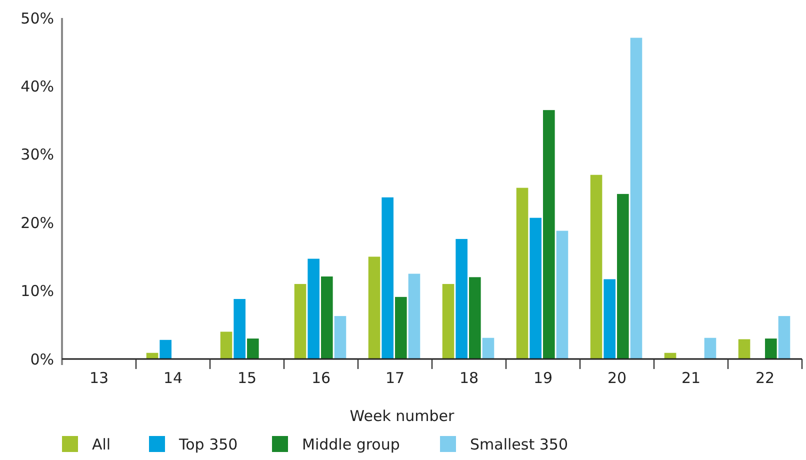 This screenshot has width=806, height=460. What do you see at coordinates (543, 378) in the screenshot?
I see `x-tick-label: 19` at bounding box center [543, 378].